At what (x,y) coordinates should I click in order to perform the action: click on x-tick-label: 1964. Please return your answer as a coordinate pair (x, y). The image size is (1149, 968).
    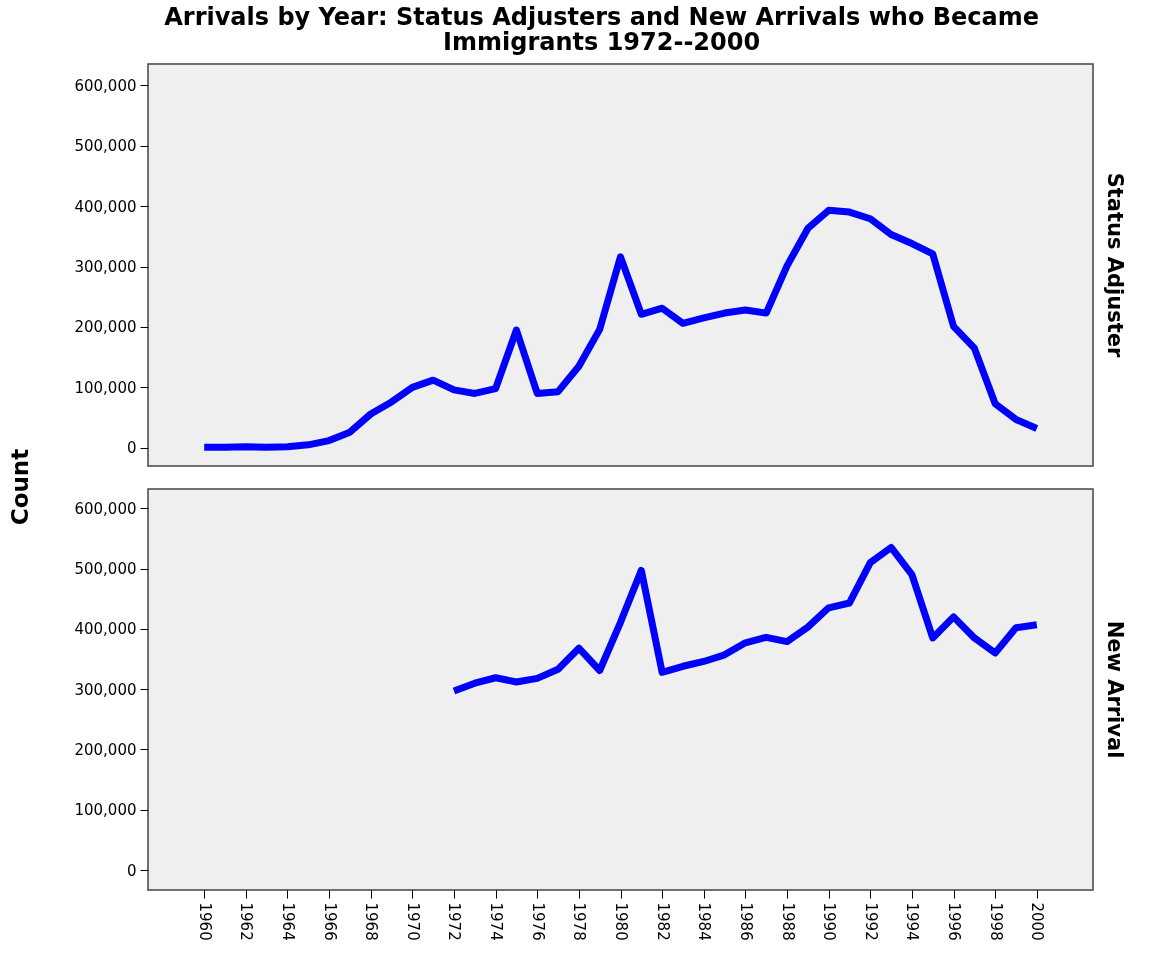
    Looking at the image, I should click on (287, 921).